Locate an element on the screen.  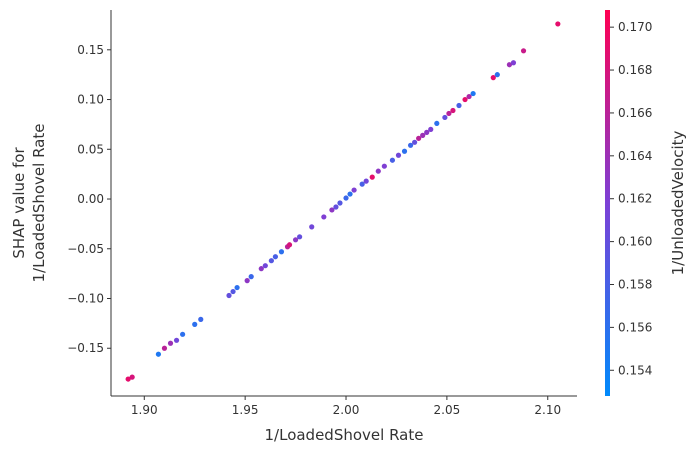
colorbar-tick-label: 0.154 is located at coordinates (635, 370).